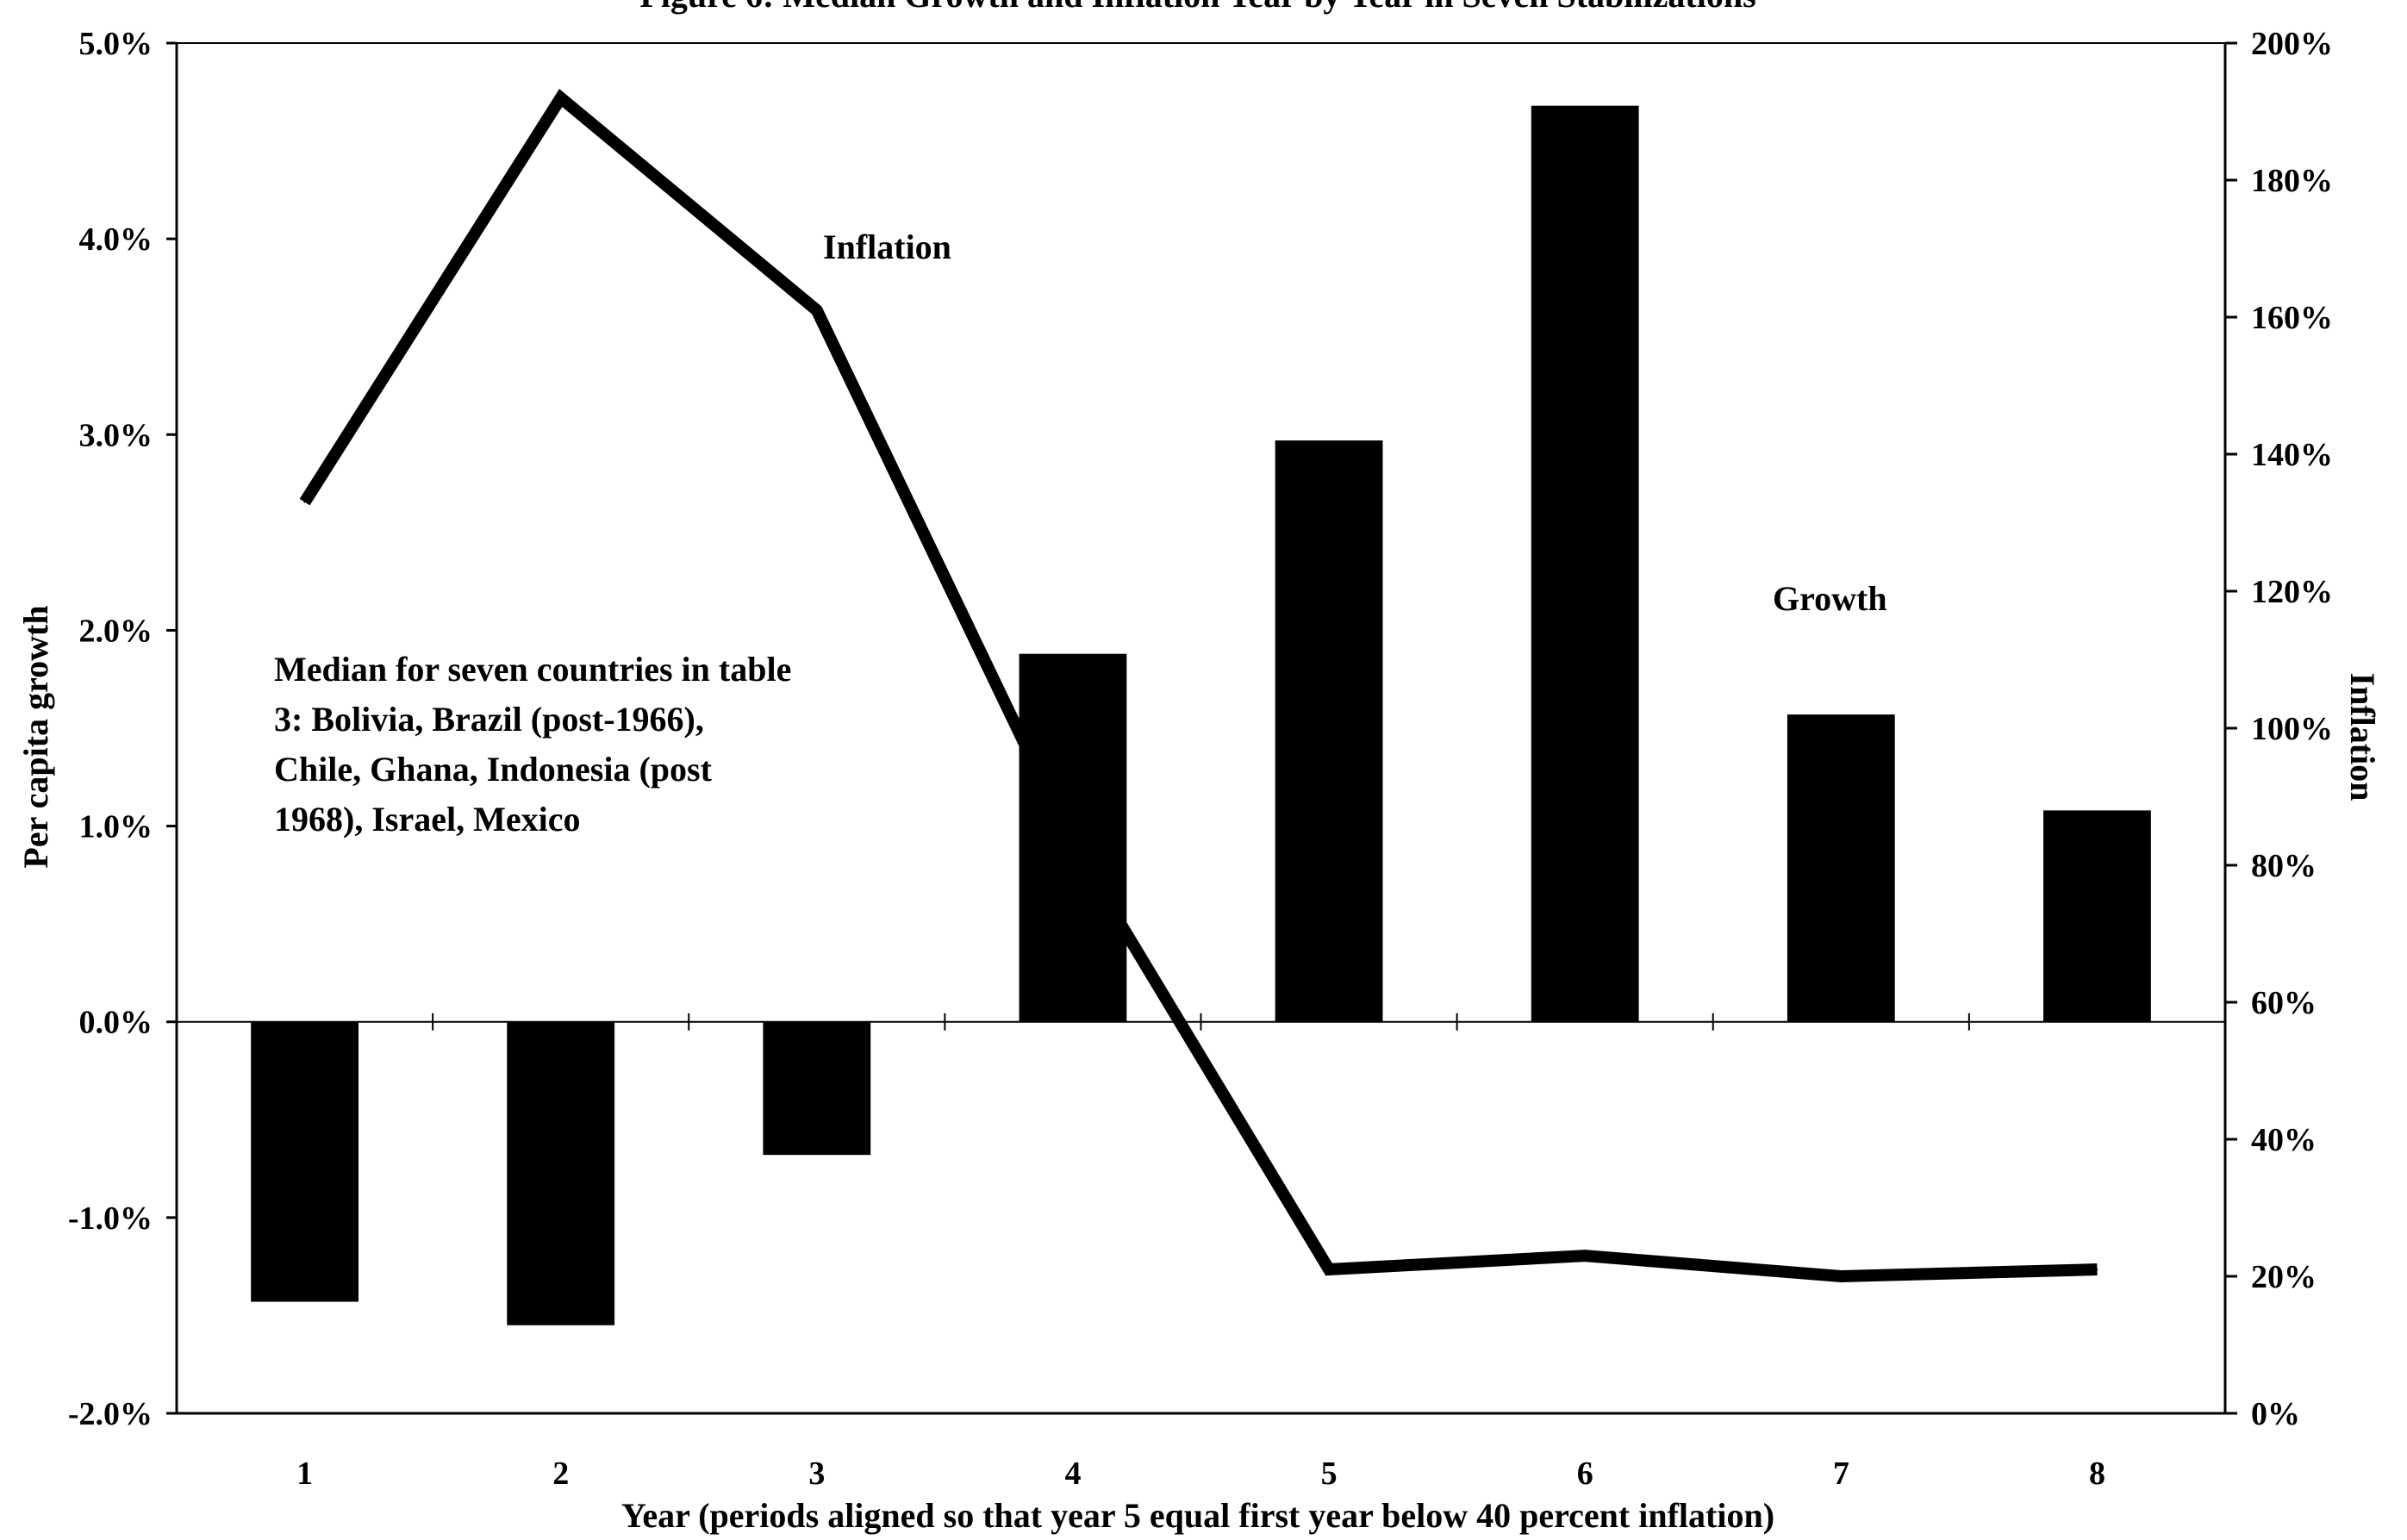  I want to click on y-left-tick-label: 3.0%, so click(116, 435).